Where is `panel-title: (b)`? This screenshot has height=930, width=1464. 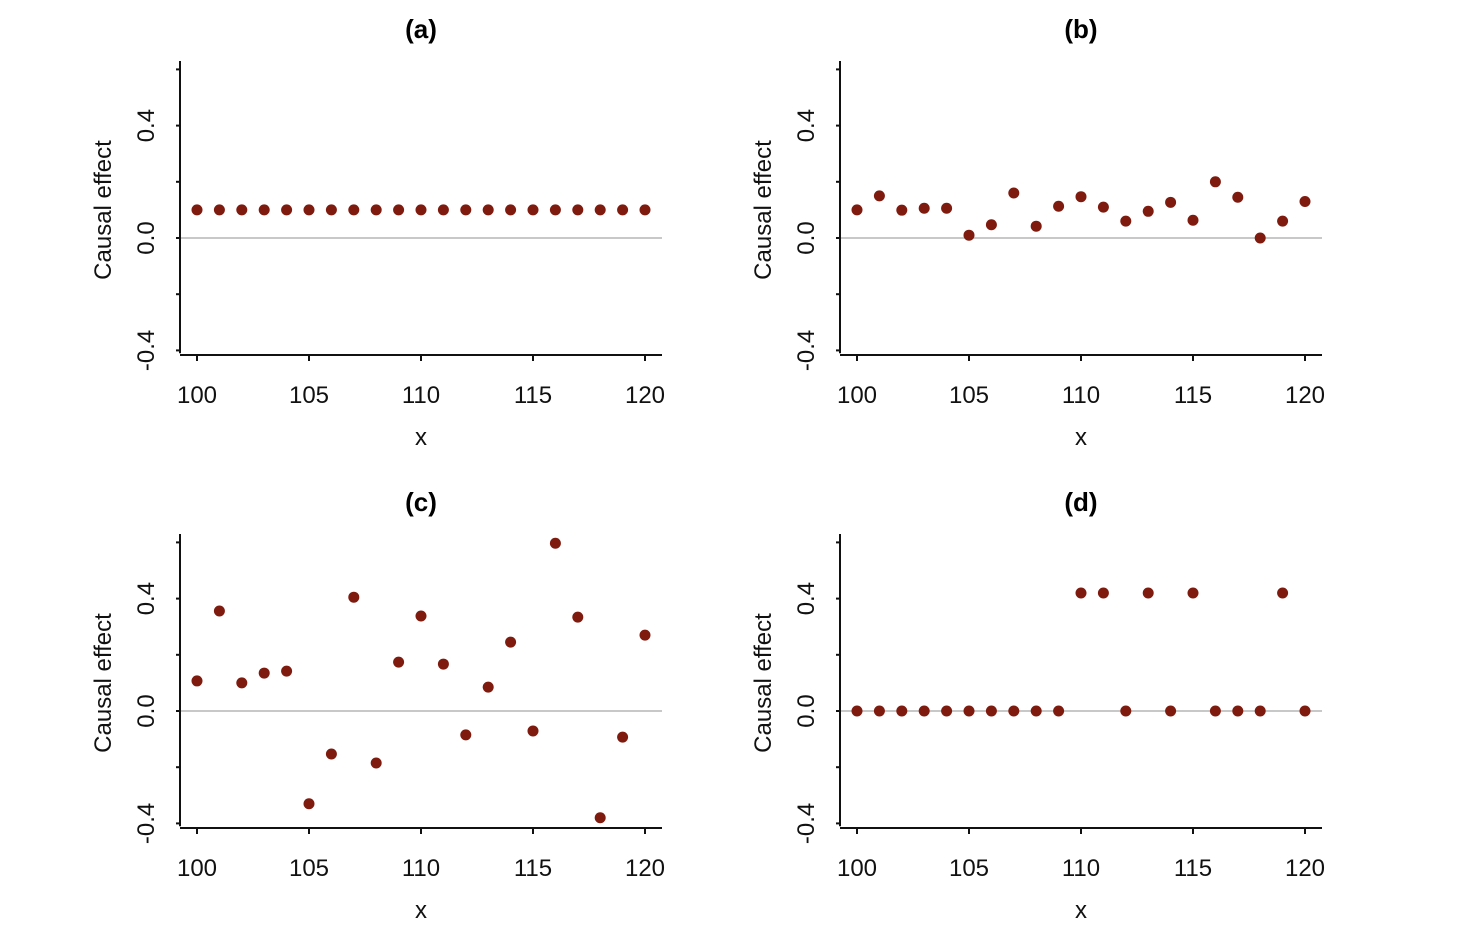
panel-title: (b) is located at coordinates (1080, 29).